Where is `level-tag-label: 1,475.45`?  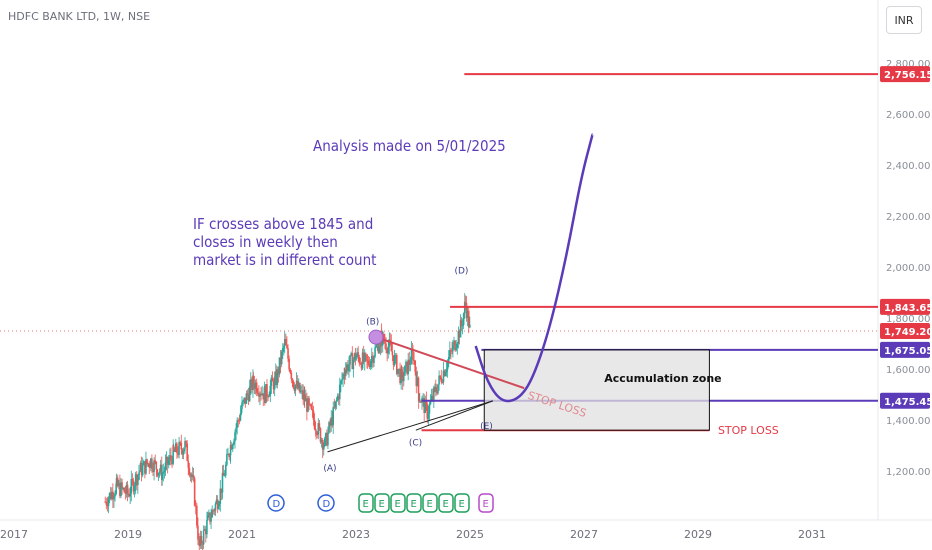
level-tag-label: 1,475.45 is located at coordinates (908, 402).